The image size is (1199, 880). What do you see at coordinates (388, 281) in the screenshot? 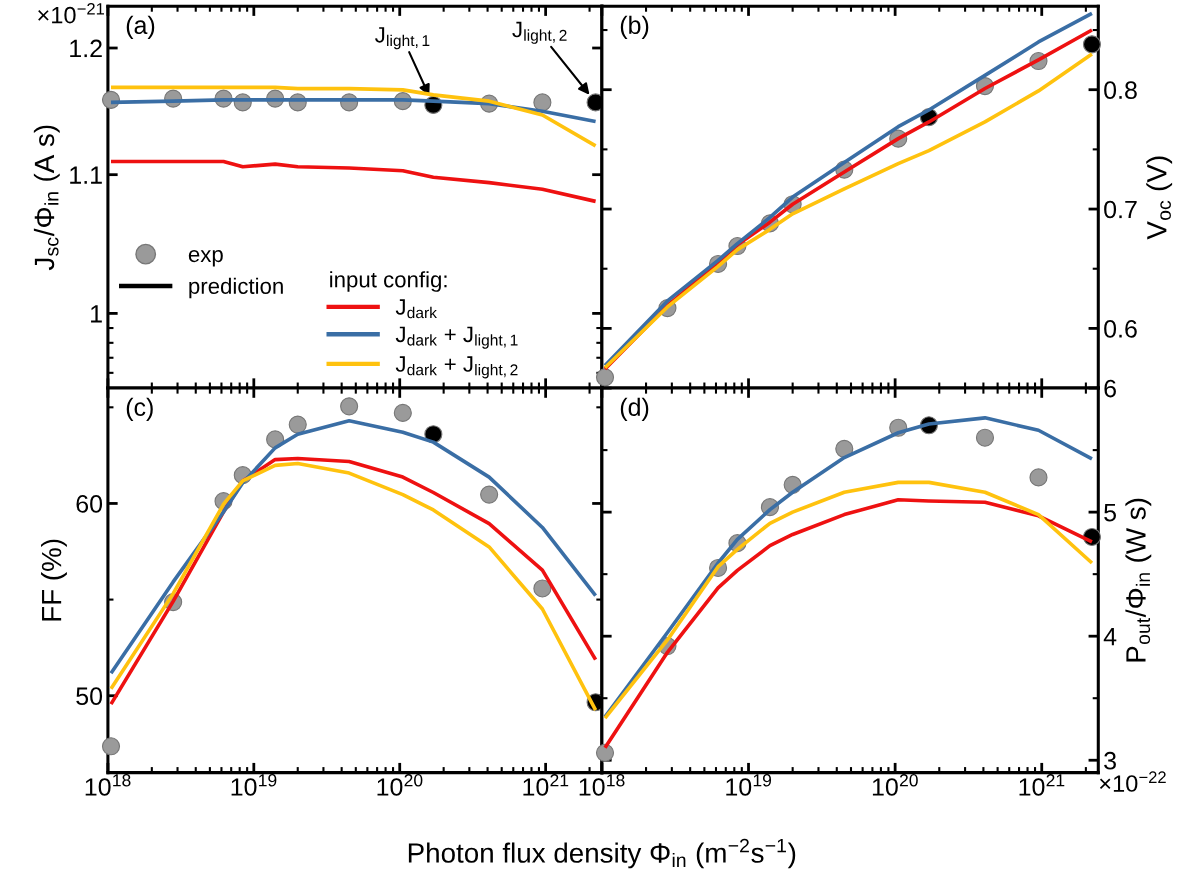
I see `legend-title: input config:` at bounding box center [388, 281].